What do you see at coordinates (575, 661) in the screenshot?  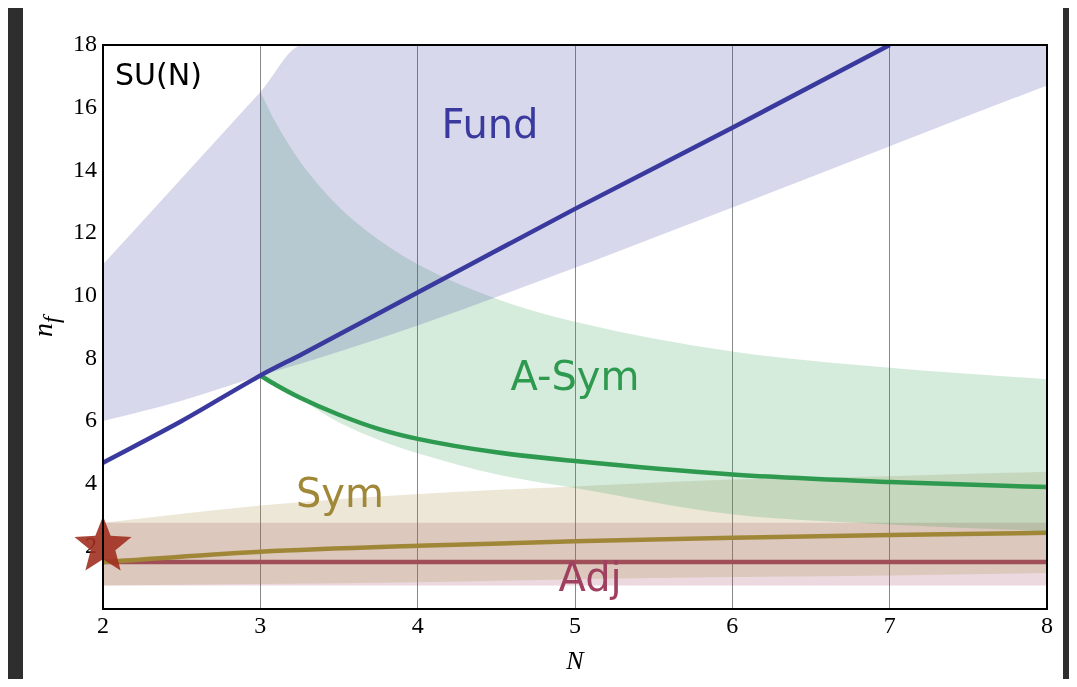 I see `x-axis-title: N` at bounding box center [575, 661].